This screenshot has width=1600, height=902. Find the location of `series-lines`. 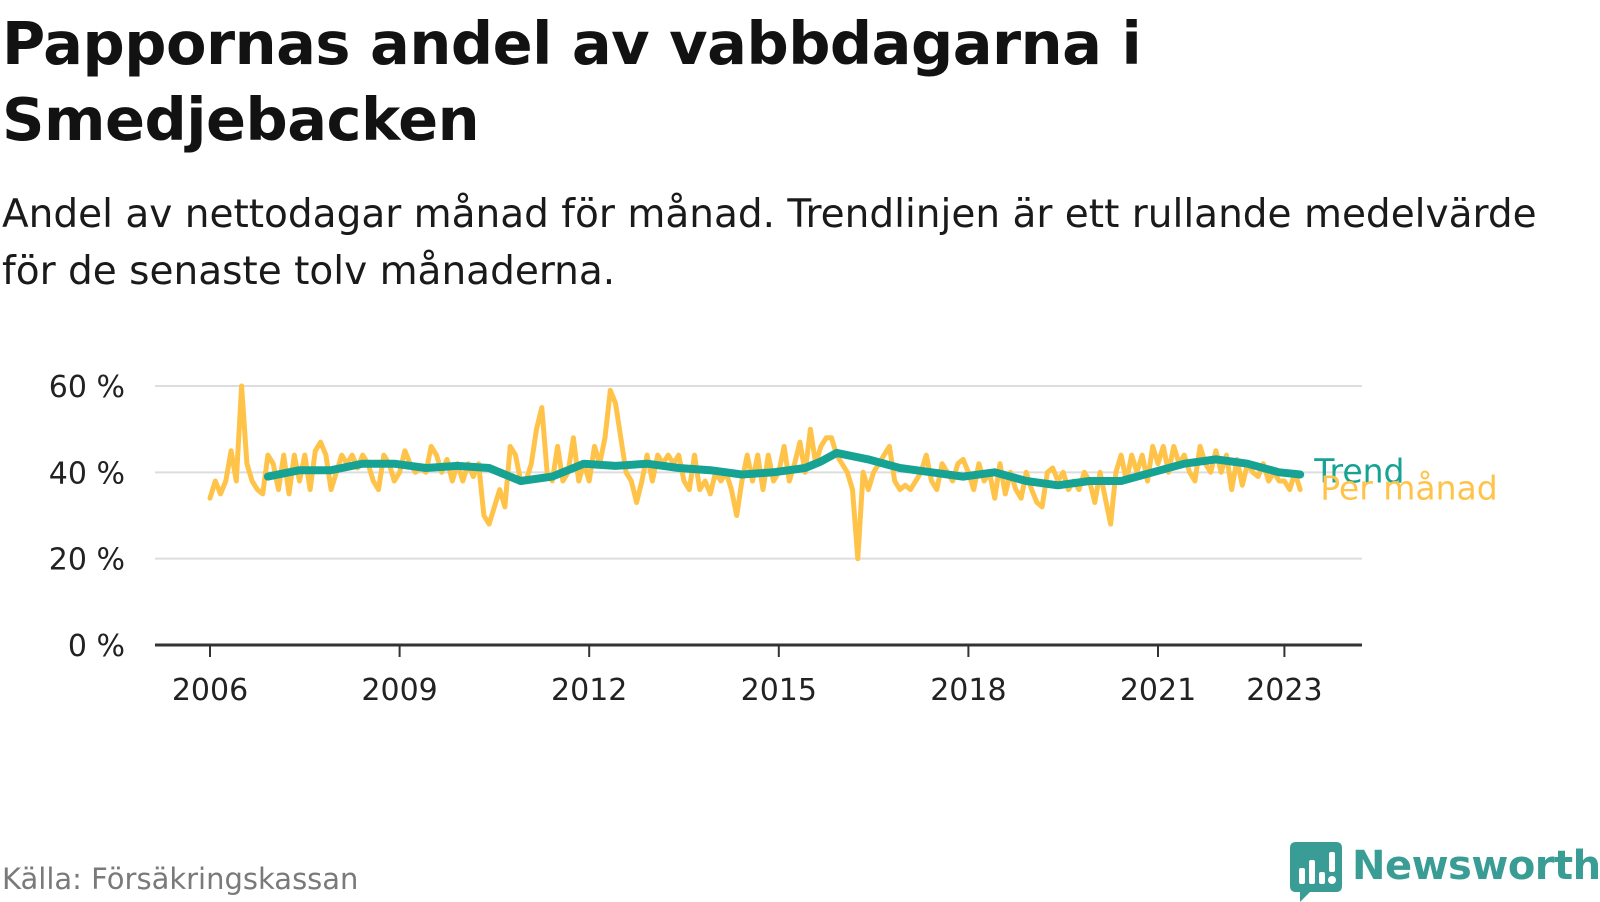

series-lines is located at coordinates (756, 472).